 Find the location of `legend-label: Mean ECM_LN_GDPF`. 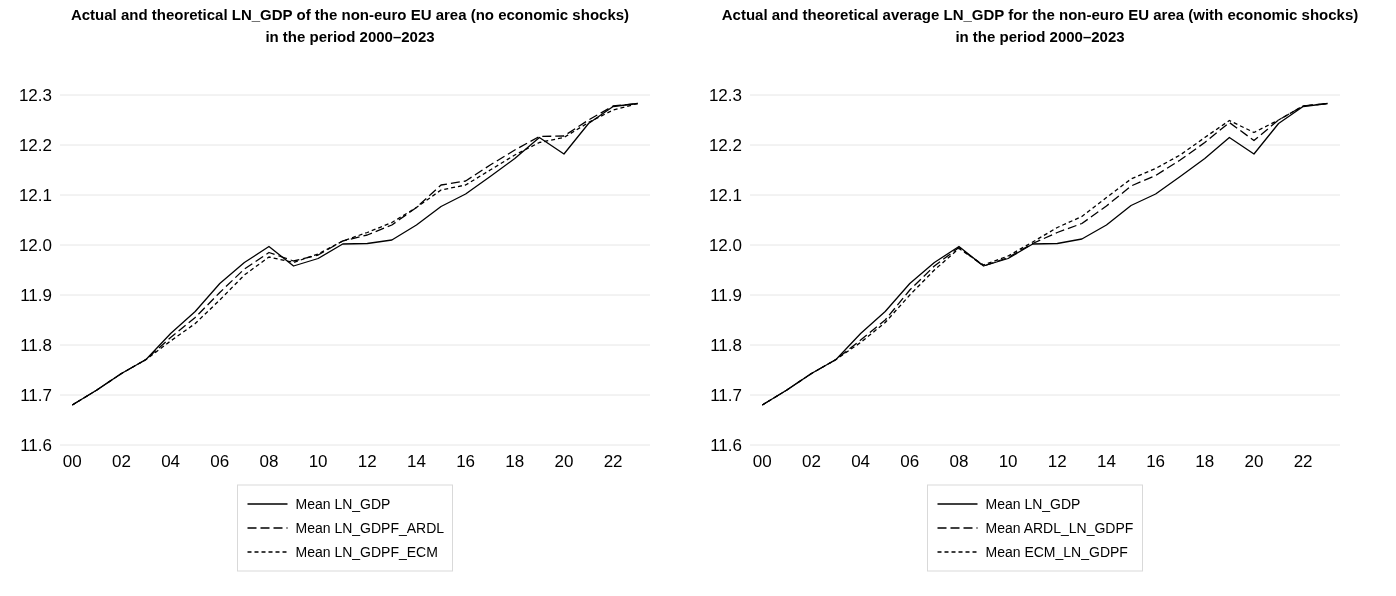

legend-label: Mean ECM_LN_GDPF is located at coordinates (1056, 551).